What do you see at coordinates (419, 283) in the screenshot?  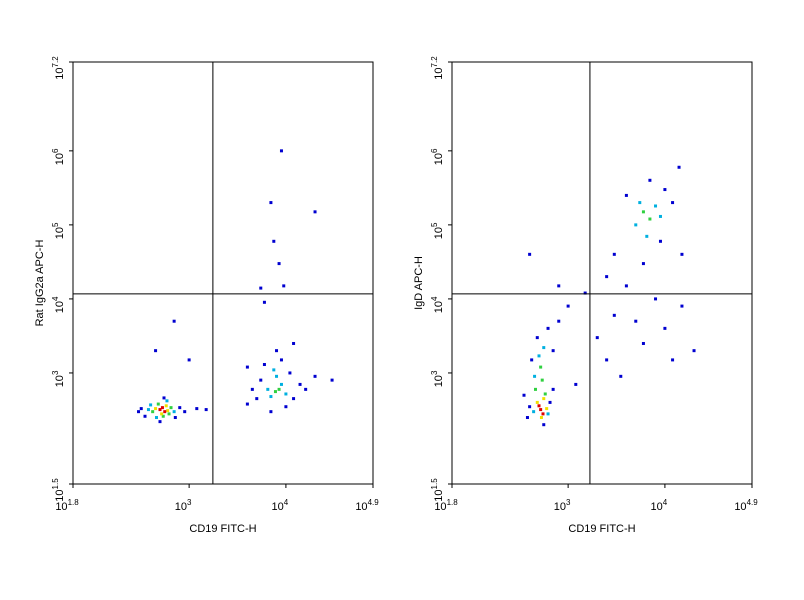 I see `y-axis-label: IgD APC-H` at bounding box center [419, 283].